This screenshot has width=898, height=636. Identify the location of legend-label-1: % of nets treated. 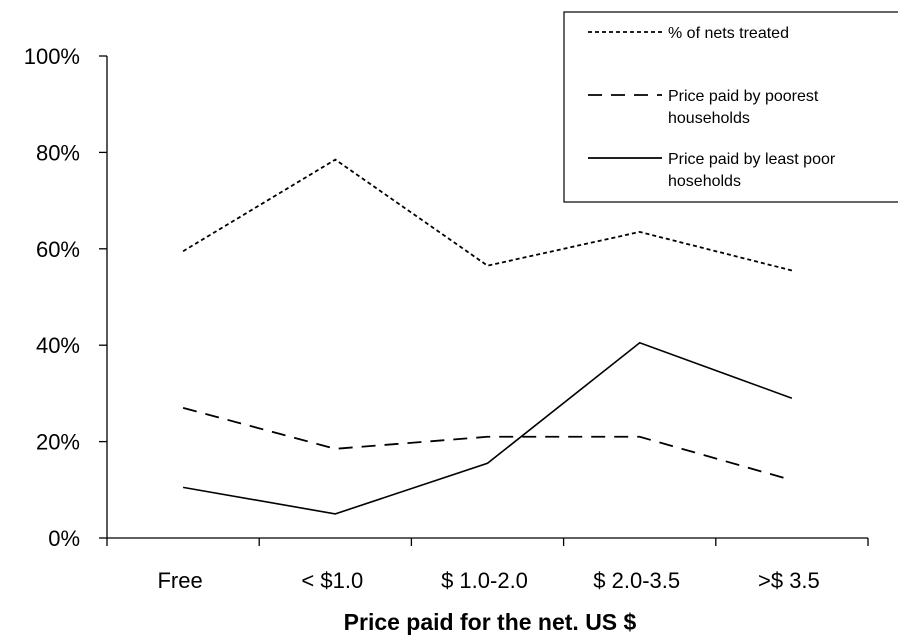
(728, 33).